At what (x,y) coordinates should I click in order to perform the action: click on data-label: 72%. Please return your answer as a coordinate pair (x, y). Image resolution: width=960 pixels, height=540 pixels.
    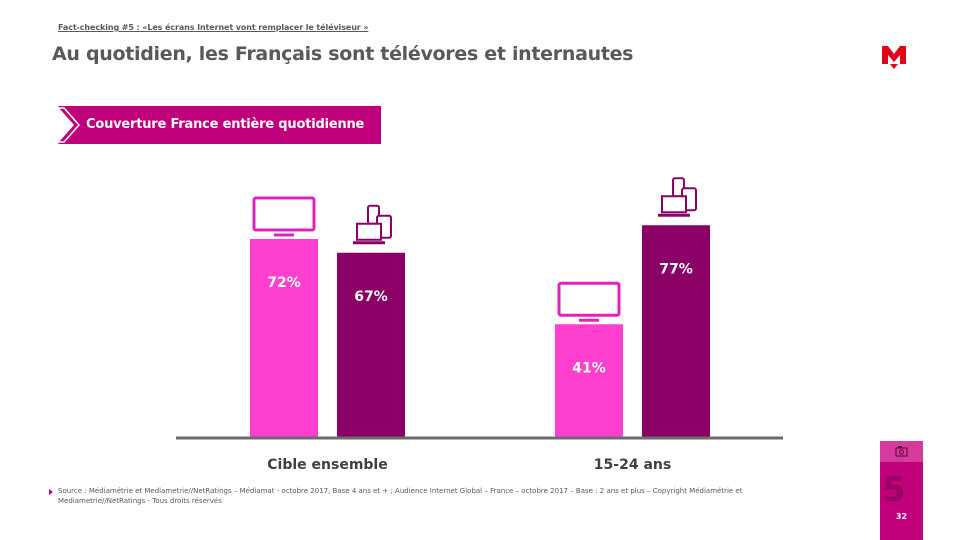
    Looking at the image, I should click on (284, 283).